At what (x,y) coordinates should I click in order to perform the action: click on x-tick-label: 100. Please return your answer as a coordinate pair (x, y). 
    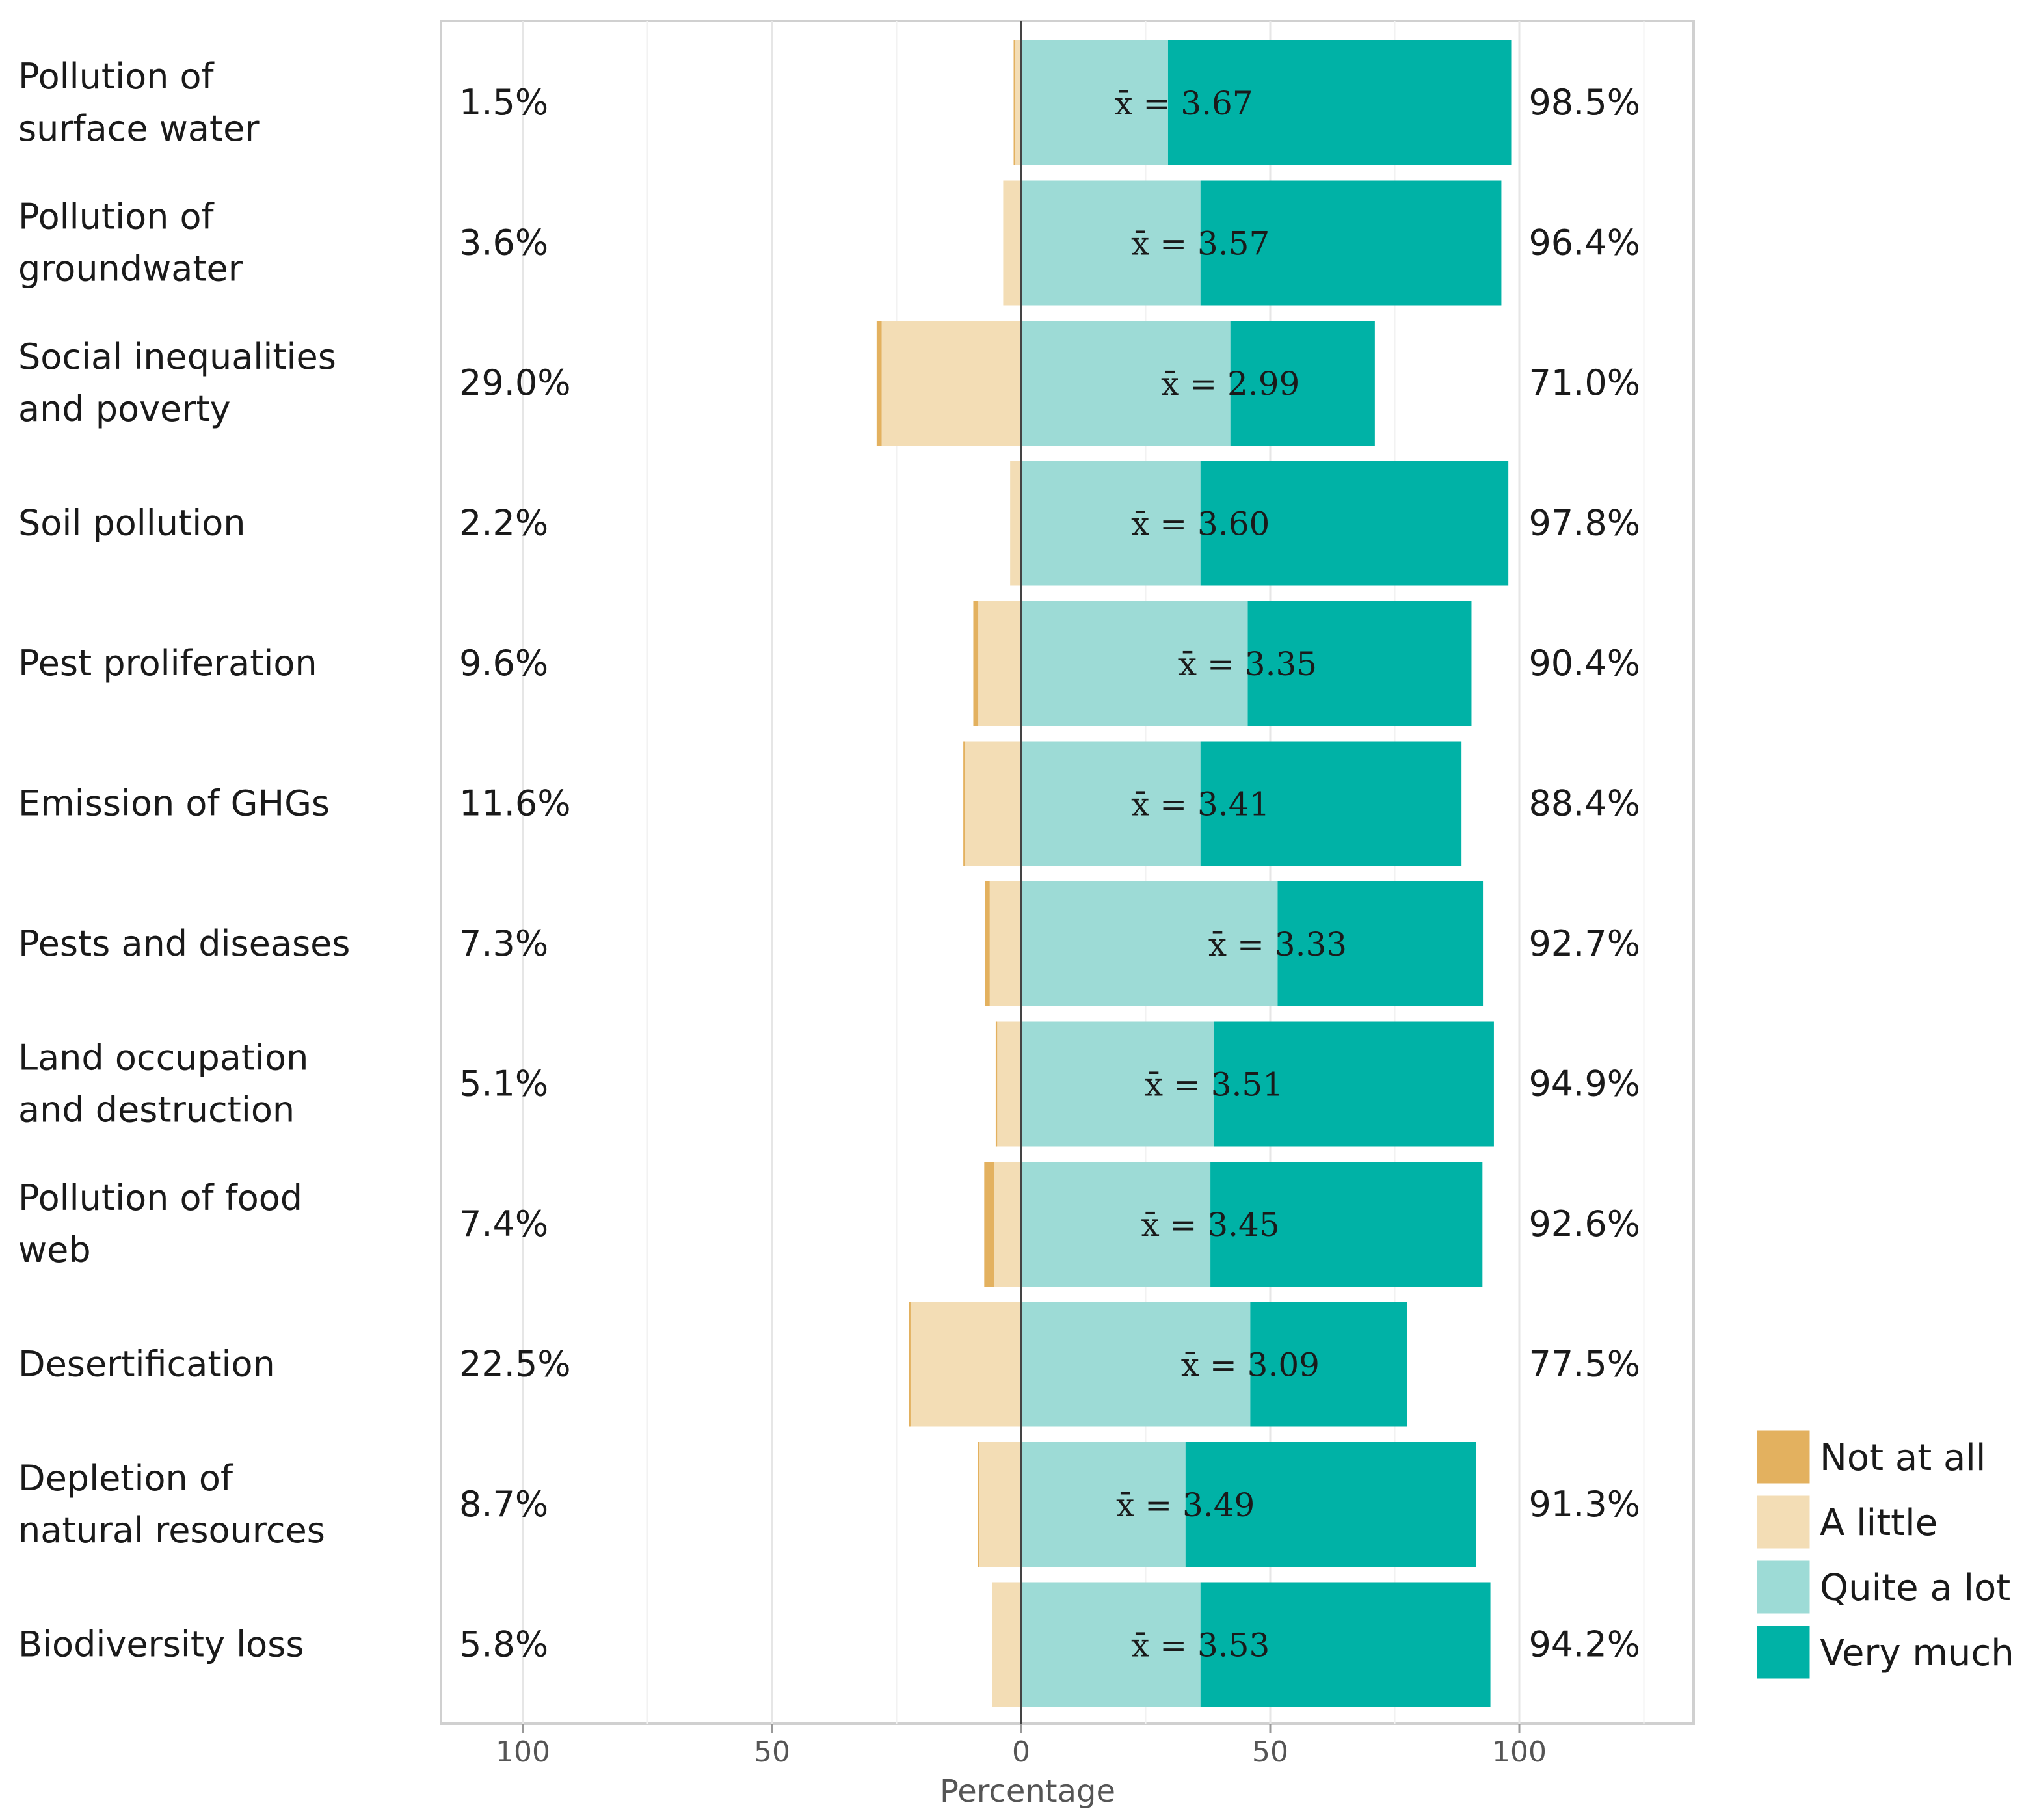
    Looking at the image, I should click on (523, 1752).